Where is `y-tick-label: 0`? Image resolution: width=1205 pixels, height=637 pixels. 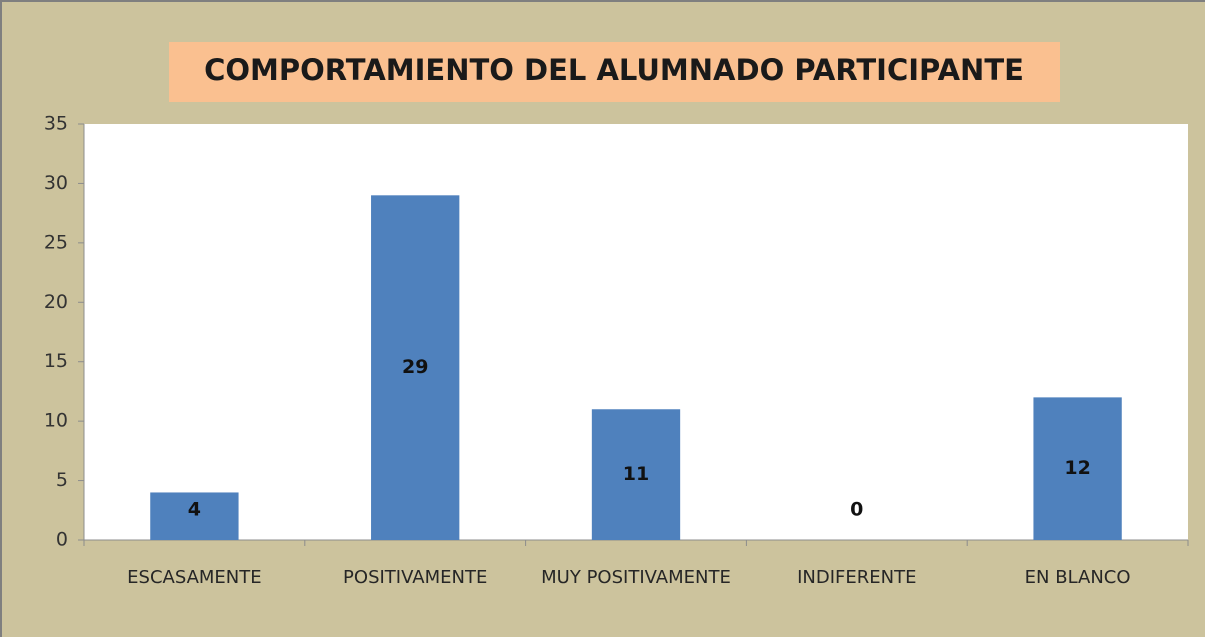 y-tick-label: 0 is located at coordinates (62, 540).